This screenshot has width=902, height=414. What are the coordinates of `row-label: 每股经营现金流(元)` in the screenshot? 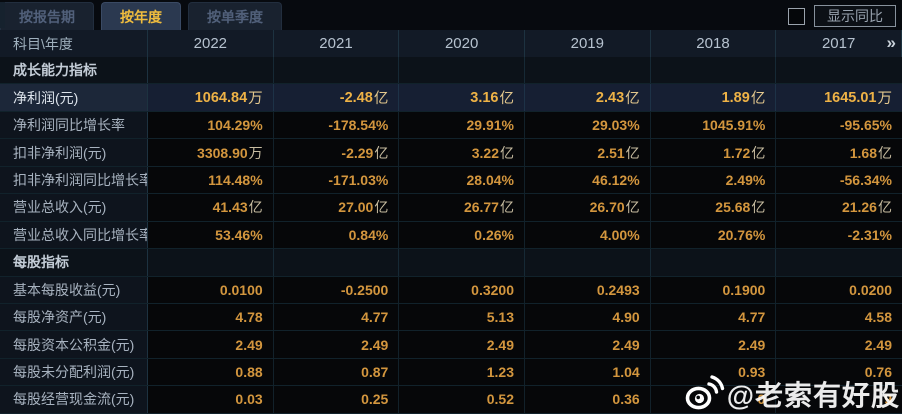 It's located at (74, 399).